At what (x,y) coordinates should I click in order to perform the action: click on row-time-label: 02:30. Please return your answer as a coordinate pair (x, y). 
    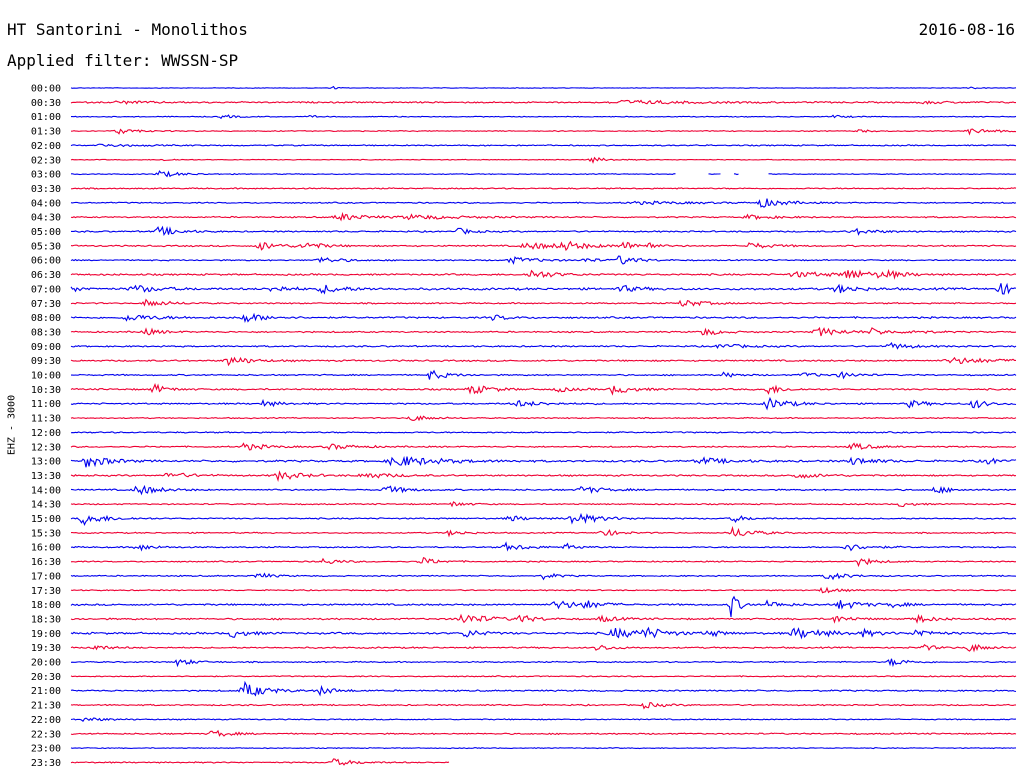
    Looking at the image, I should click on (46, 160).